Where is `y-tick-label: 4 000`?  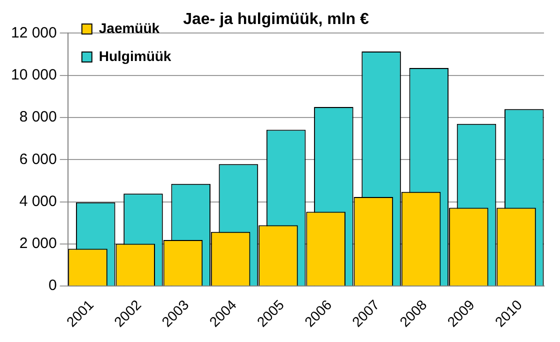
y-tick-label: 4 000 is located at coordinates (38, 201).